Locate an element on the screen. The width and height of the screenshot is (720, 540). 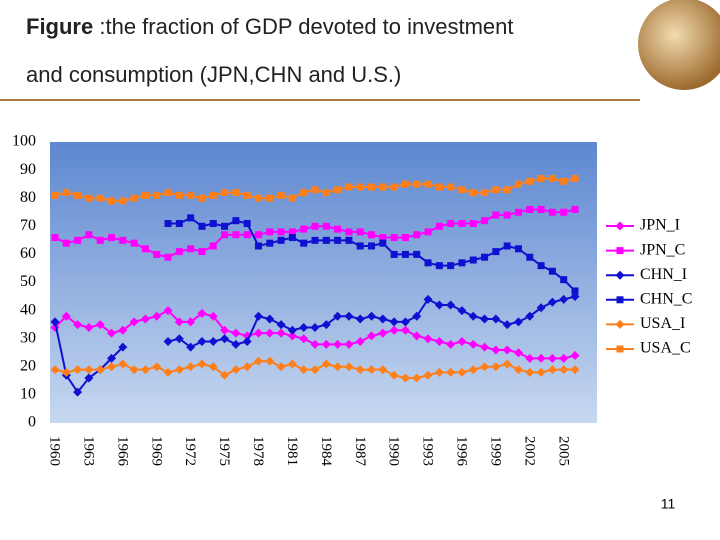
title-line-2: and consumption (JPN,CHN and U.S.) is located at coordinates (214, 74).